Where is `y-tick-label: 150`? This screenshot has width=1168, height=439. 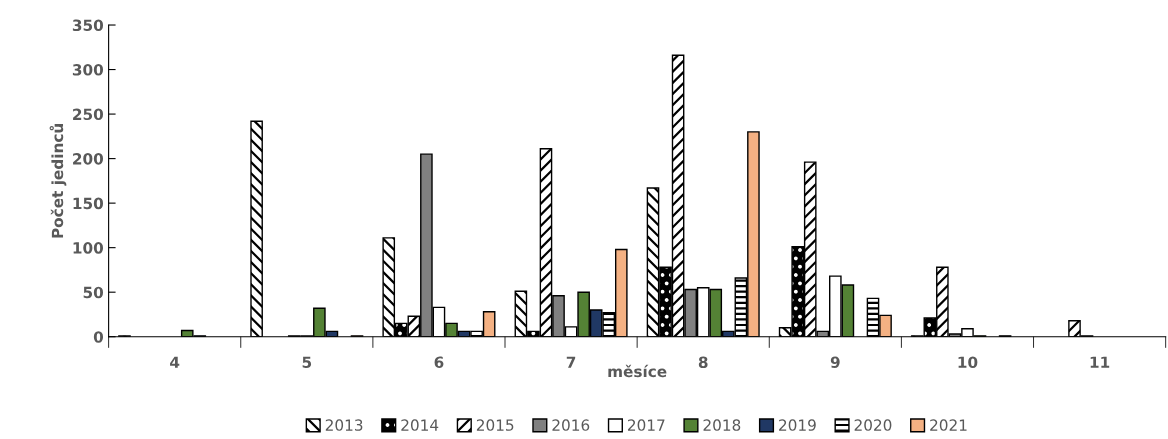 y-tick-label: 150 is located at coordinates (88, 203).